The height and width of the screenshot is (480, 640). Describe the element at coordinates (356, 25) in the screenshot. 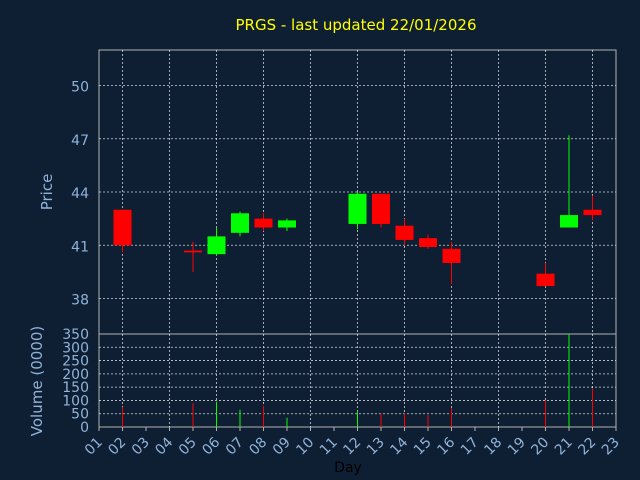

I see `chart-title: PRGS - last updated 22/01/2026` at that location.